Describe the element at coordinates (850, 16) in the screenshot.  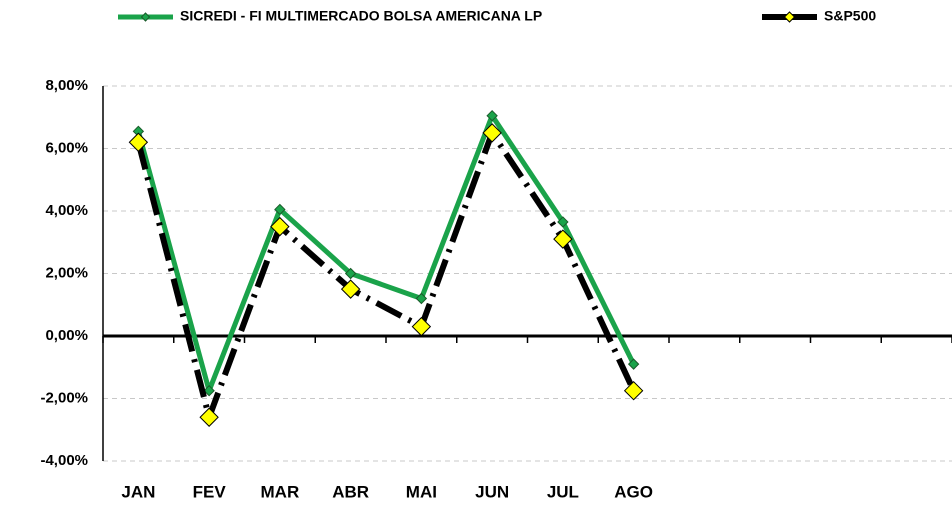
I see `legend-label: S&P500` at that location.